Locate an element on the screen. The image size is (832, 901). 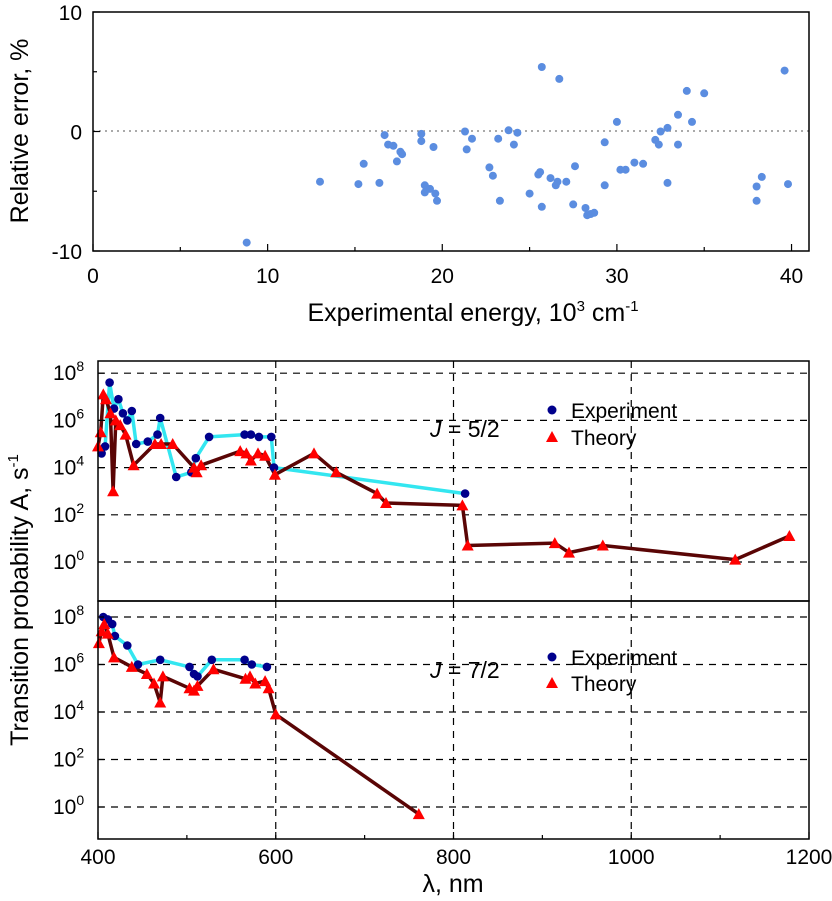
j52-y-tick-label: 10⁶ is located at coordinates (68, 418).